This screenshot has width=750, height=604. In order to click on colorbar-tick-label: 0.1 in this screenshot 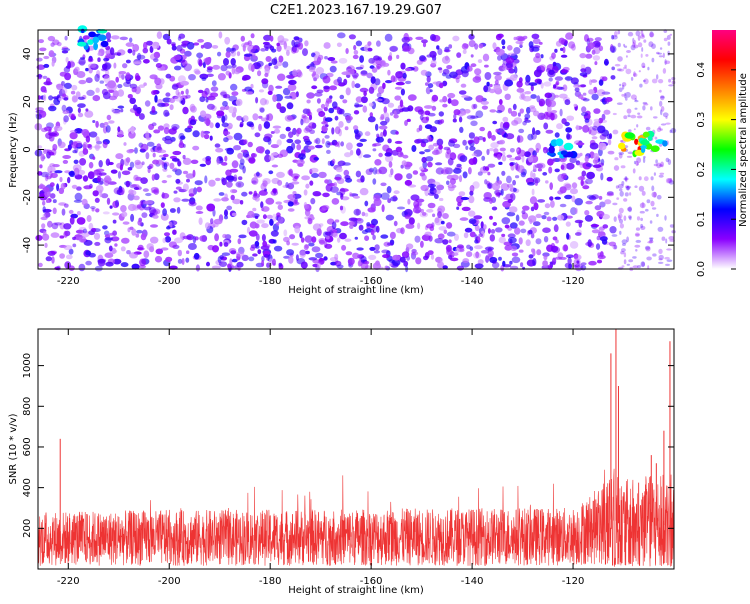, I will do `click(701, 219)`.